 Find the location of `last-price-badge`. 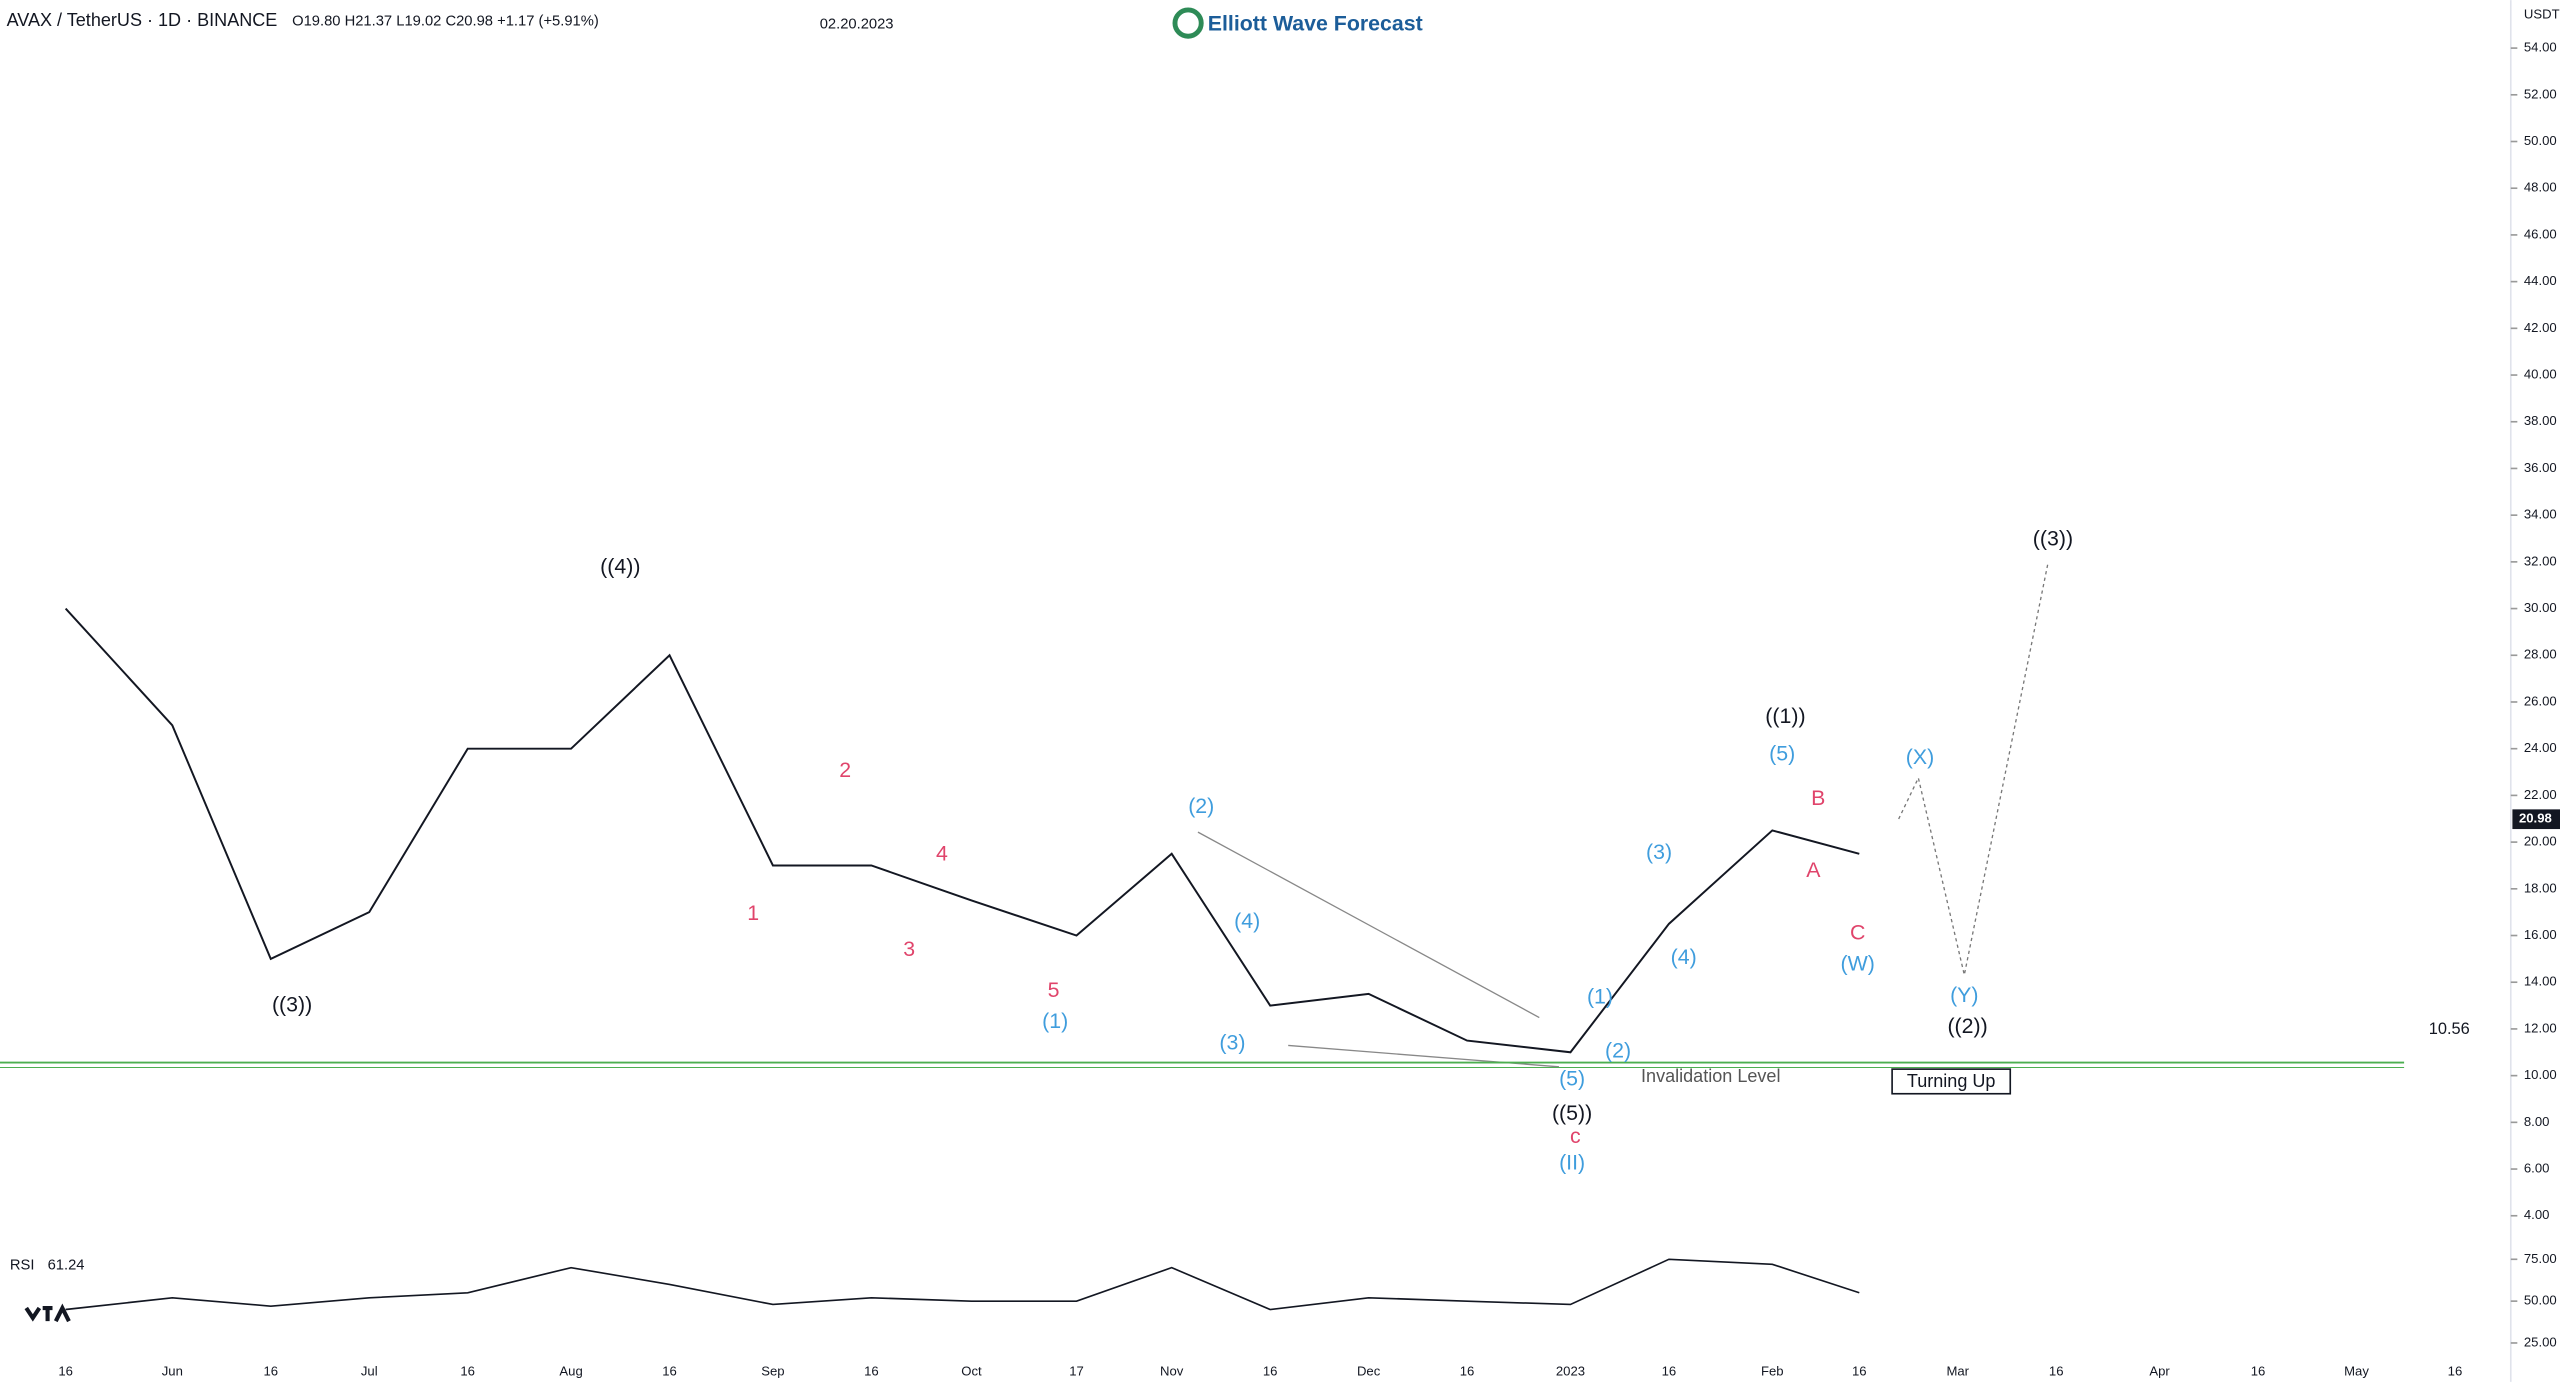

last-price-badge is located at coordinates (2536, 819).